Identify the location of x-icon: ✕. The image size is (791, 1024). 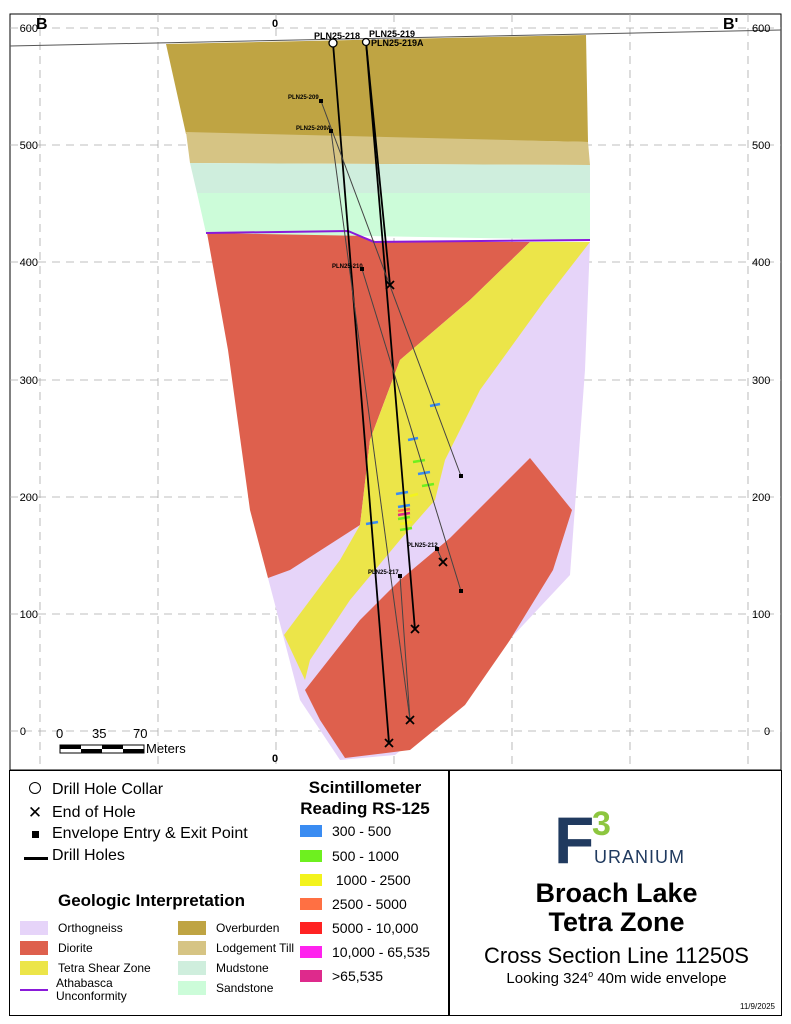
(35, 812).